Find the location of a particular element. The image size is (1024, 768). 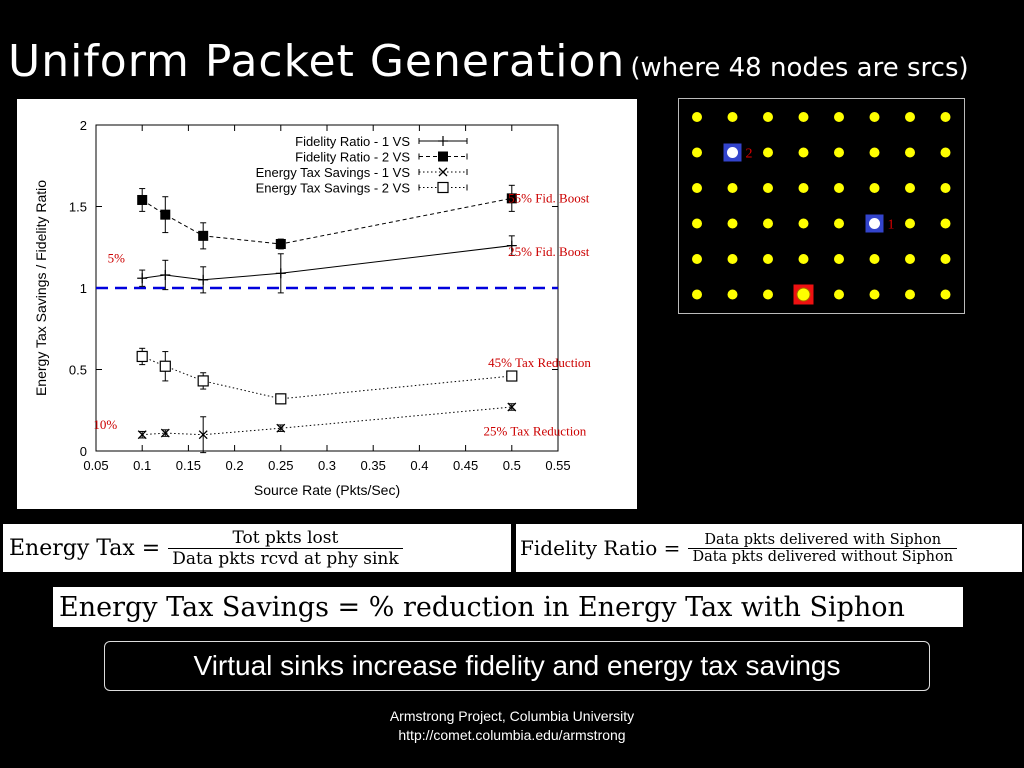

y-tick-label: 0.5 is located at coordinates (78, 370).